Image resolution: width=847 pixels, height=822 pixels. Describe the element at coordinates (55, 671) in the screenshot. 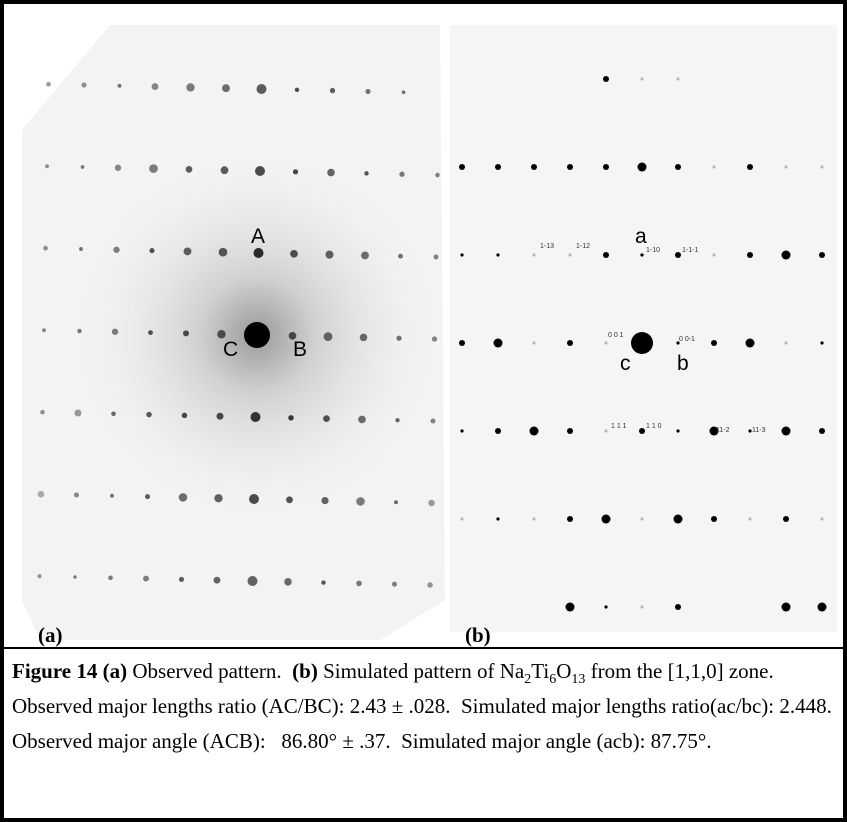

I see `figure-number: Figure 14` at that location.